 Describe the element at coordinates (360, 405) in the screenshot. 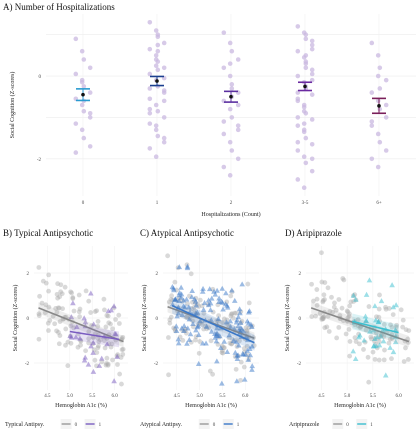

I see `panel-d-x-axis-label: Hemoglobin A1c (%)` at that location.